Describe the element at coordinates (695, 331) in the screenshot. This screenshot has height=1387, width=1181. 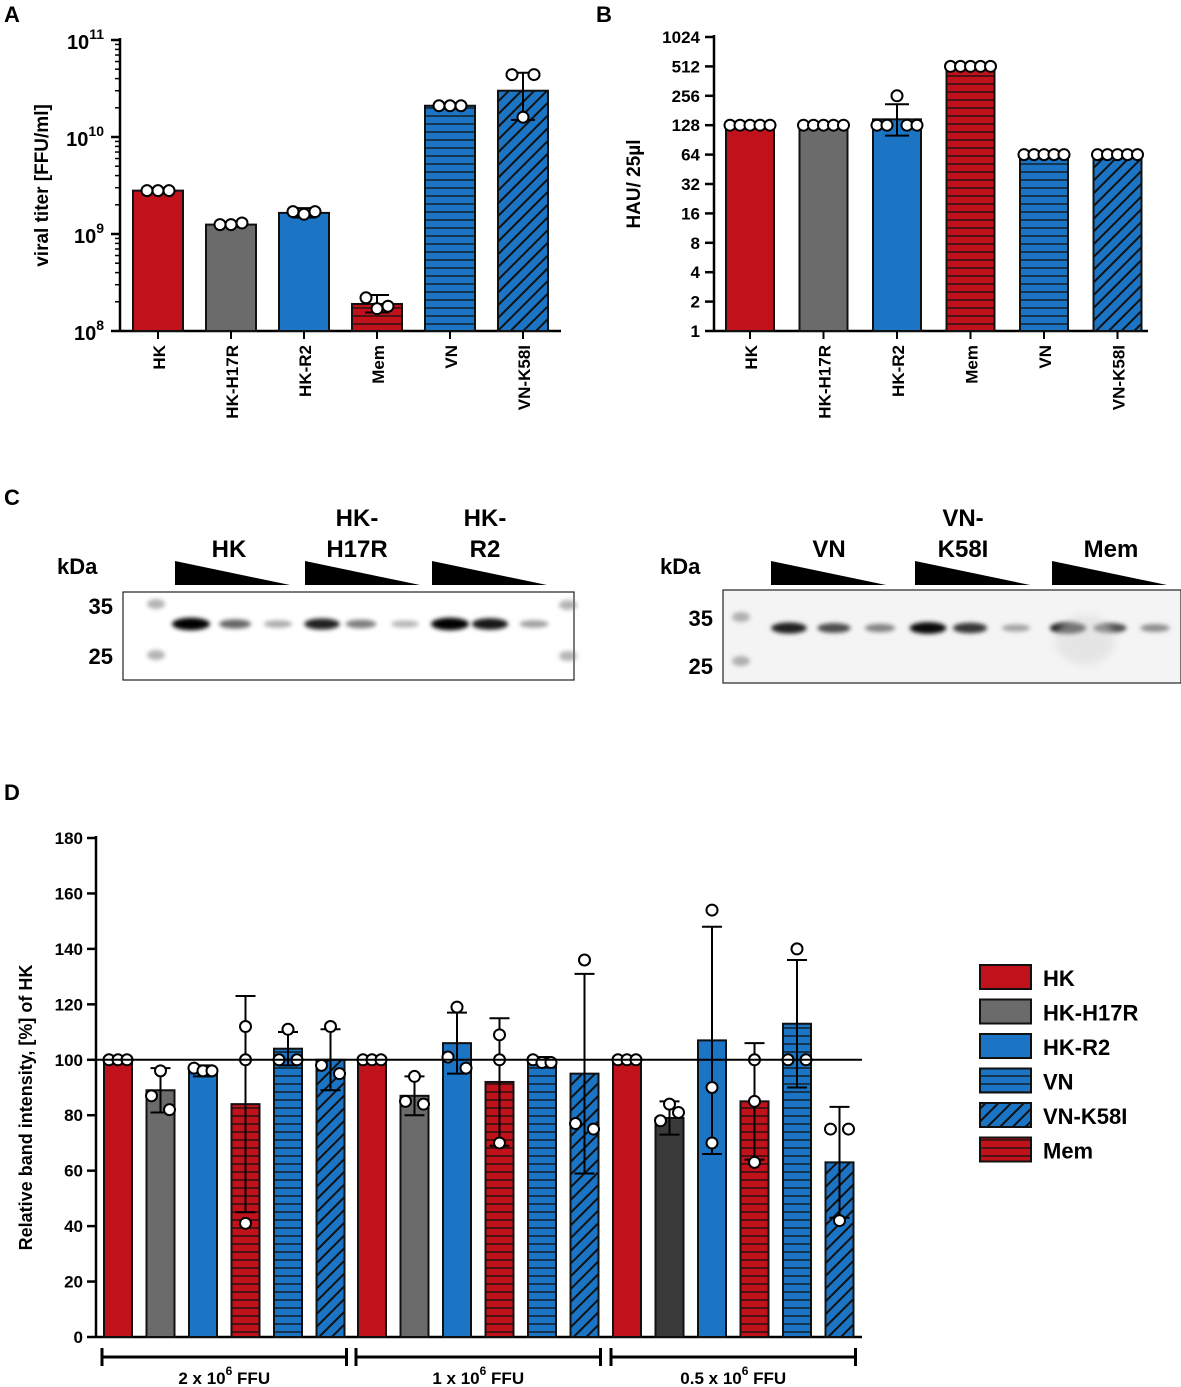
I see `y-tick-label: 1` at that location.